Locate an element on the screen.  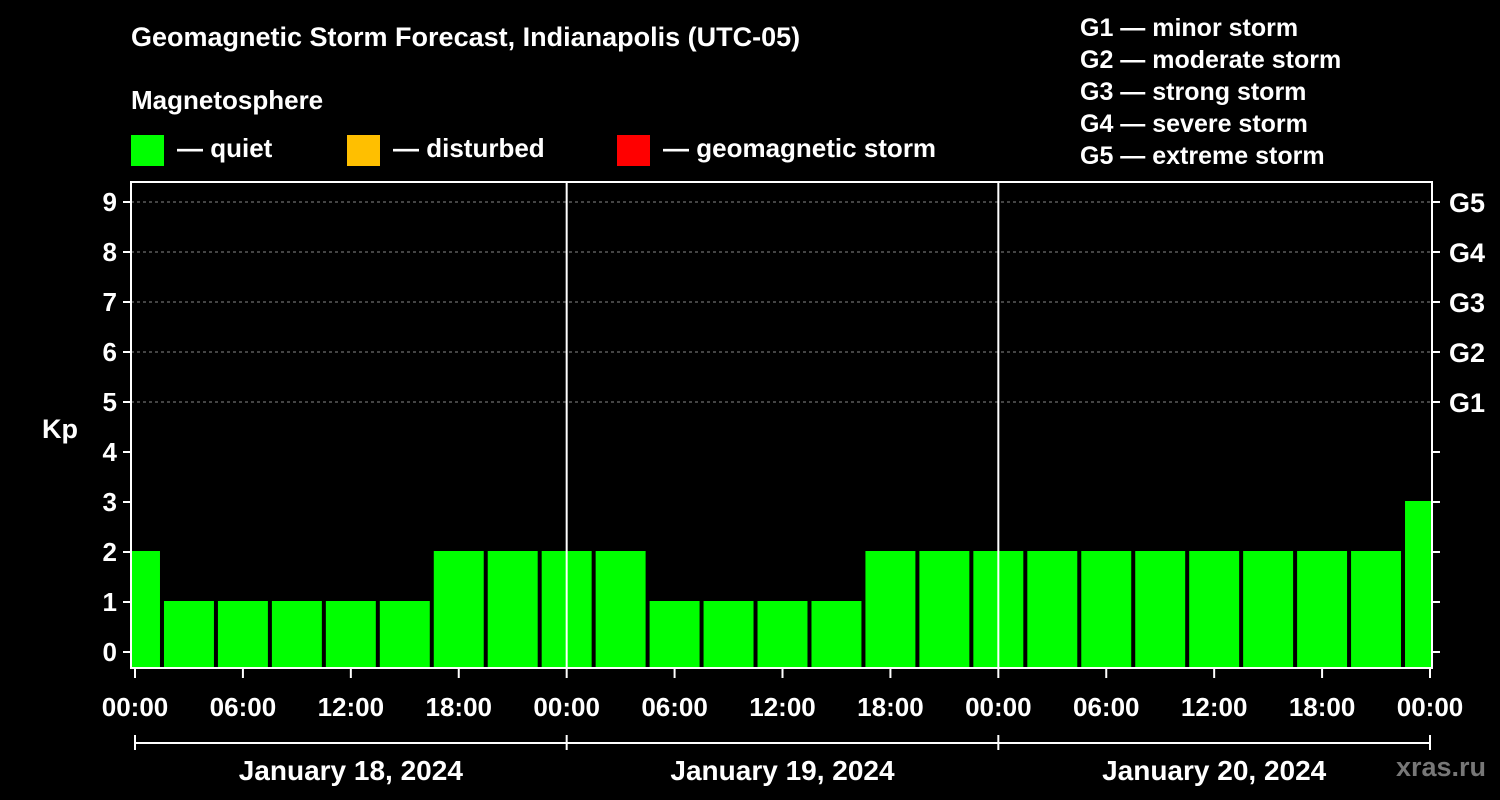
storm-scale-g4: G4 — severe storm is located at coordinates (1194, 124).